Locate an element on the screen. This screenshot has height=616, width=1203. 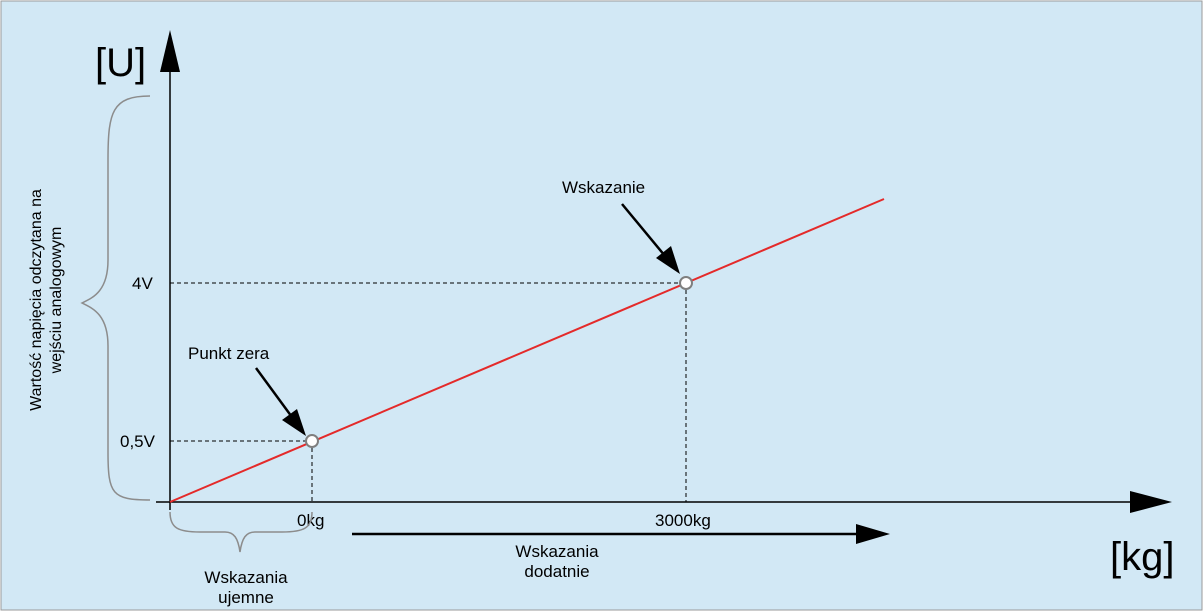
horizontal-brace is located at coordinates (241, 532).